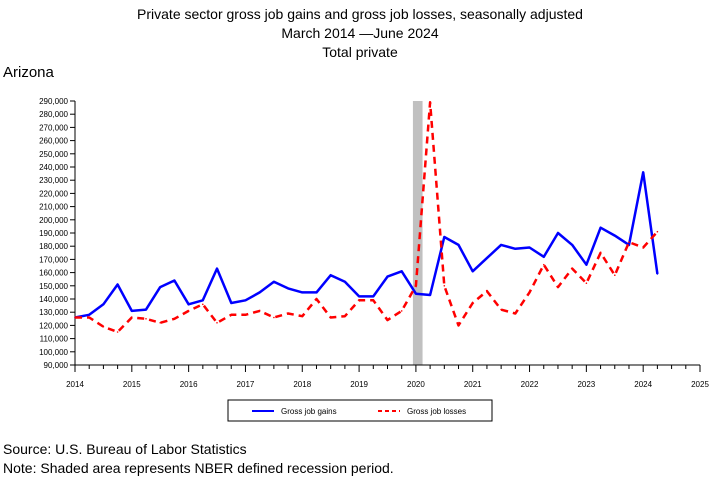 This screenshot has width=720, height=480. I want to click on x-tick-label: 2018, so click(302, 384).